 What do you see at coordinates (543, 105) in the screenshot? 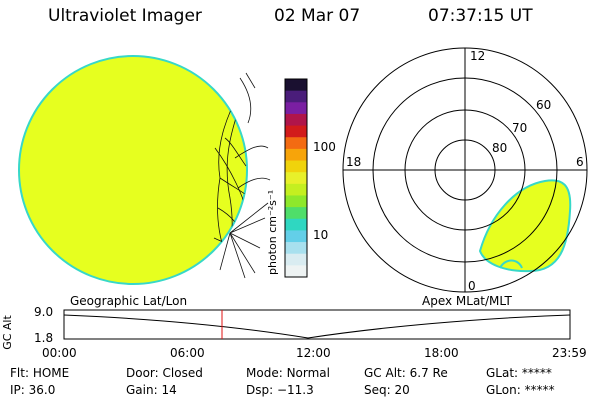
I see `mlat-label-60: 60` at bounding box center [543, 105].